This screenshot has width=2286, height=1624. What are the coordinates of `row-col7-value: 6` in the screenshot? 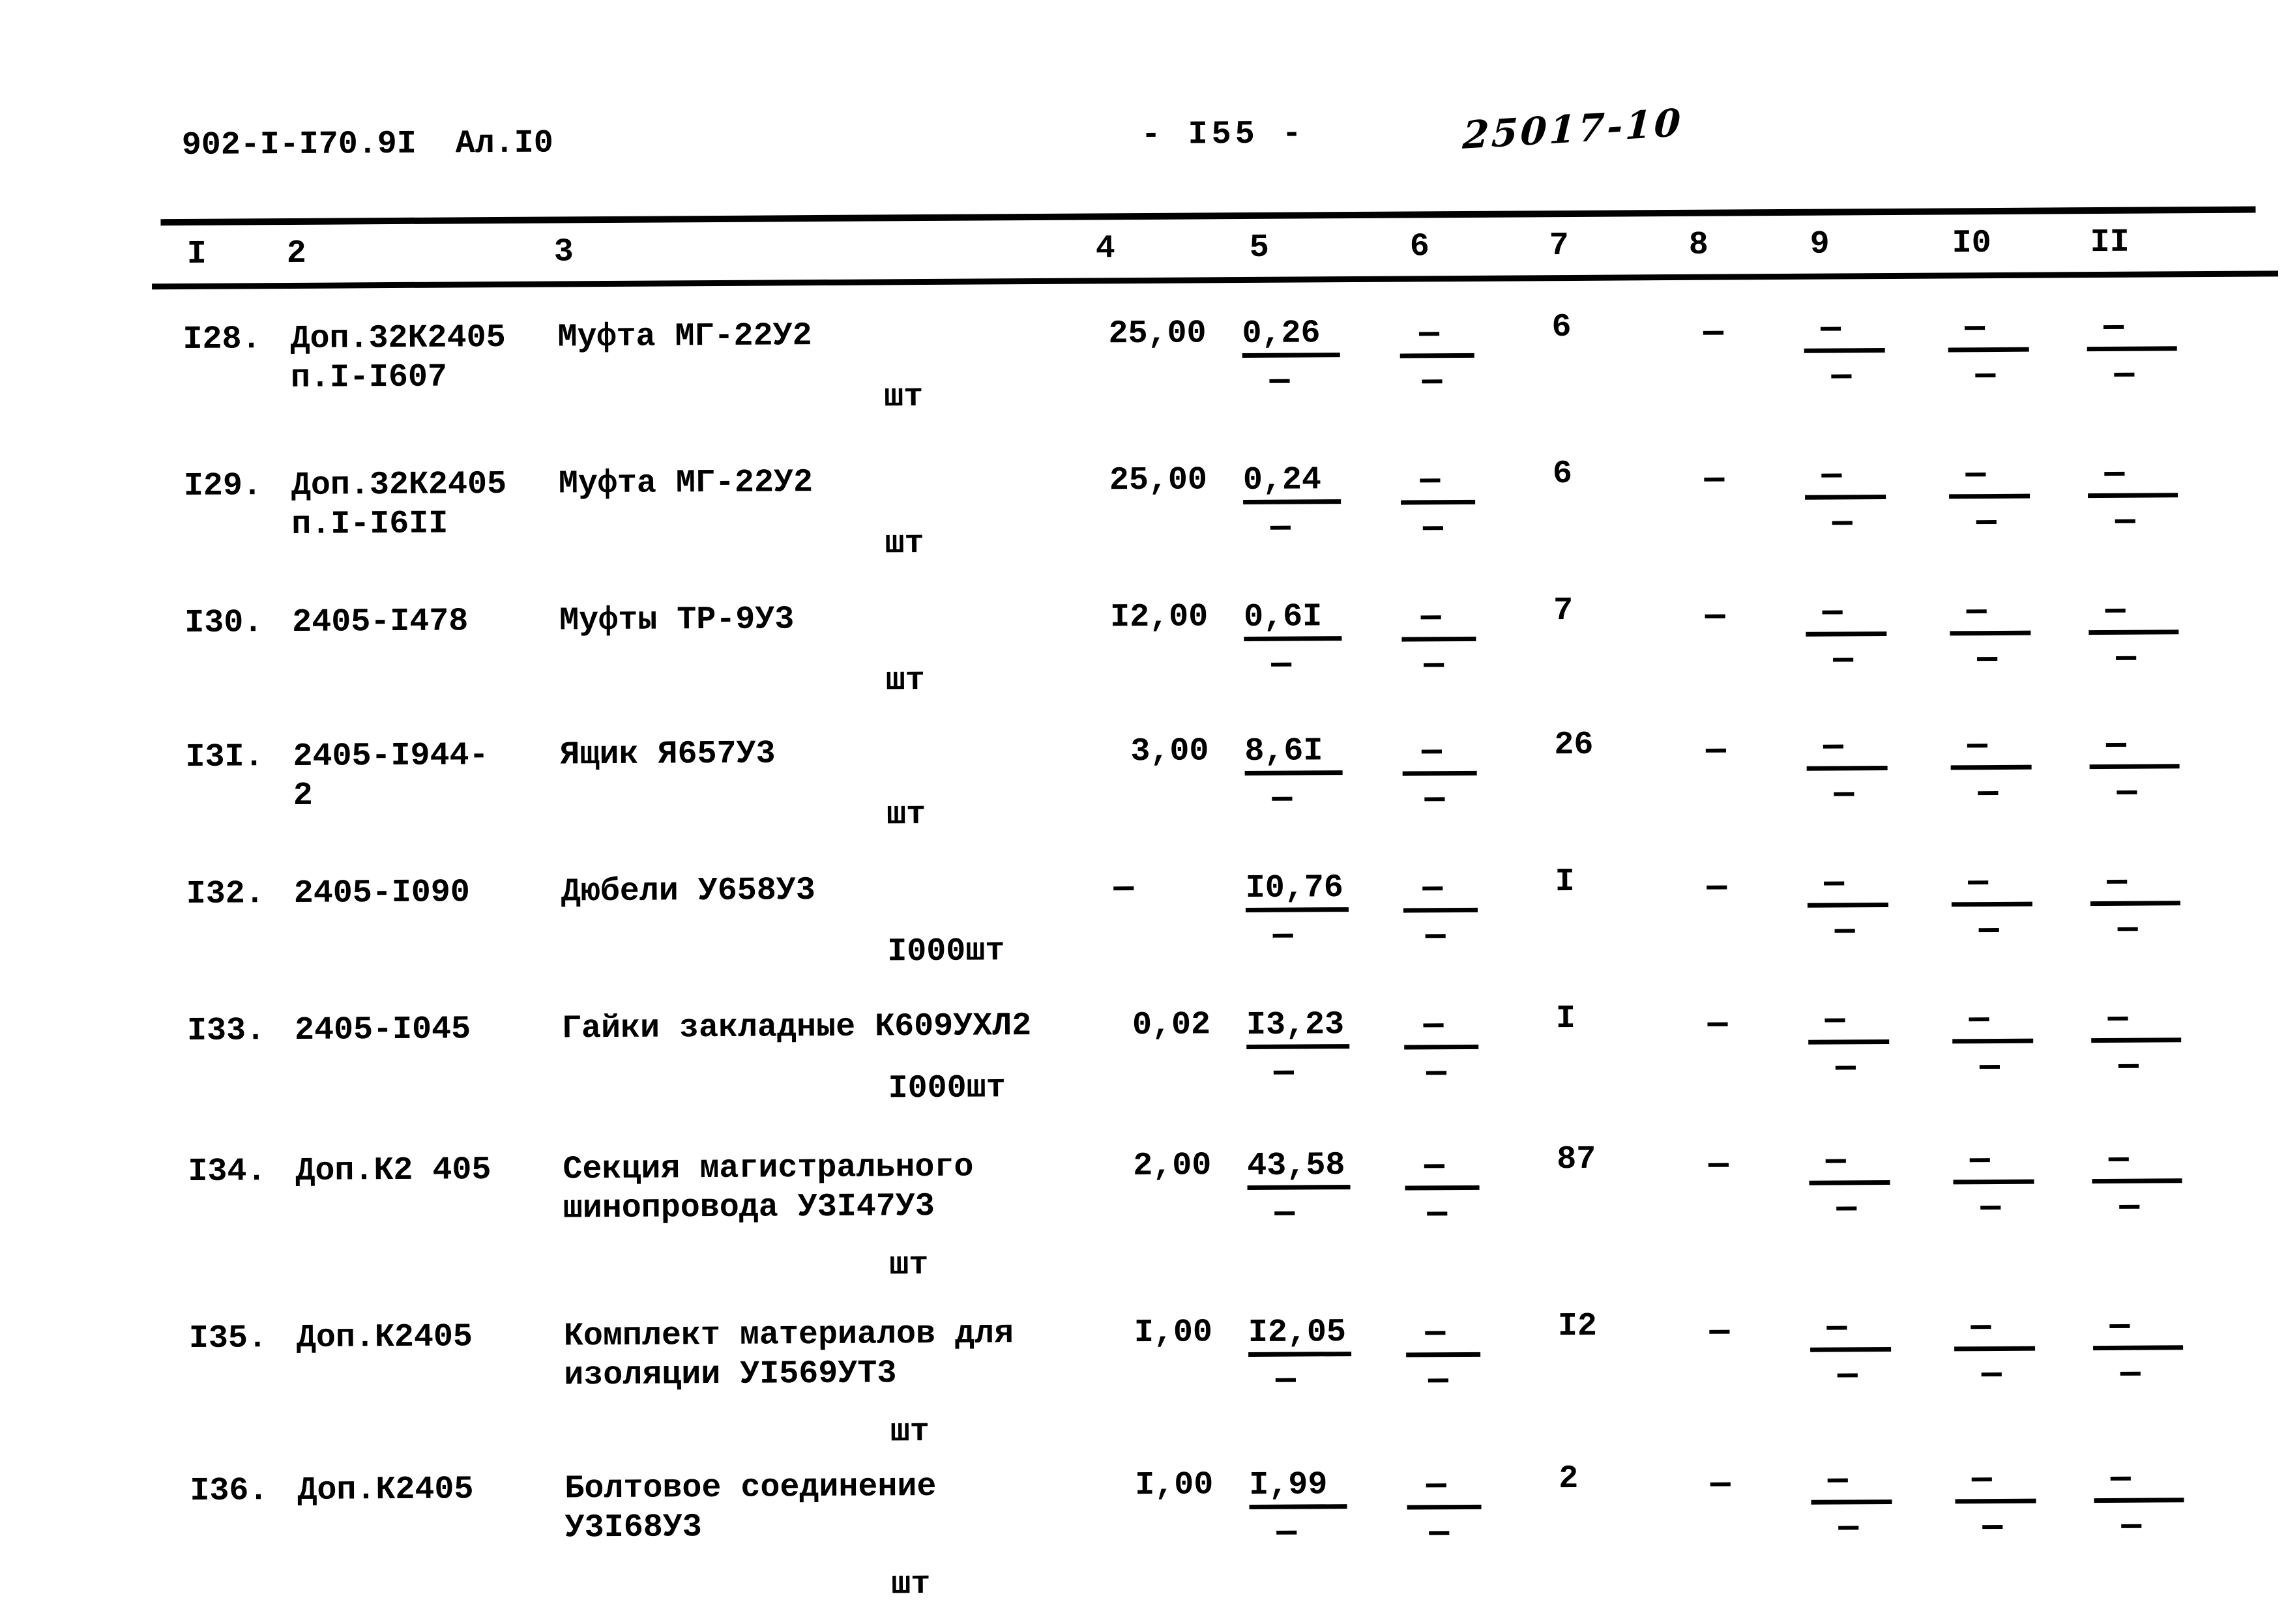 It's located at (1562, 474).